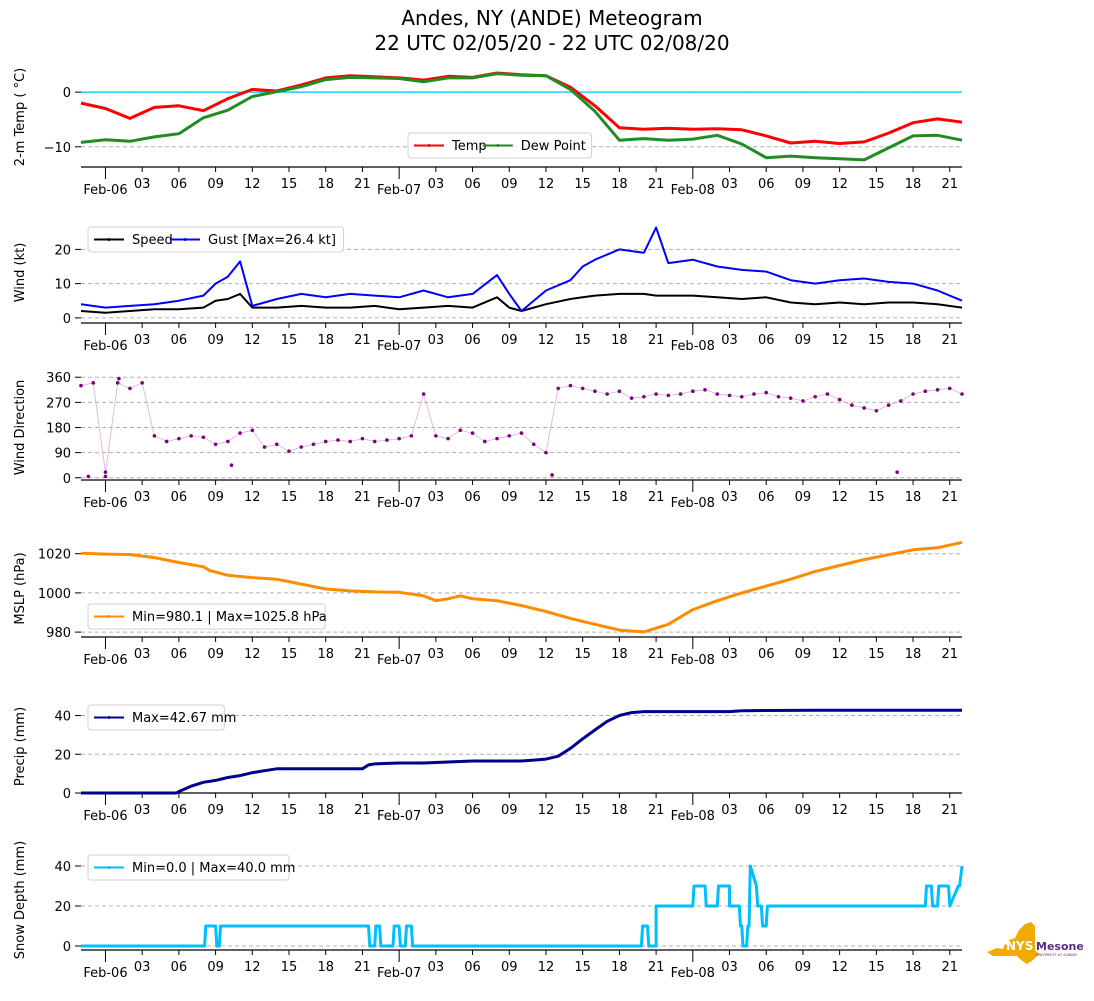 Image resolution: width=1094 pixels, height=1001 pixels. I want to click on y-tick-label: 1020, so click(54, 555).